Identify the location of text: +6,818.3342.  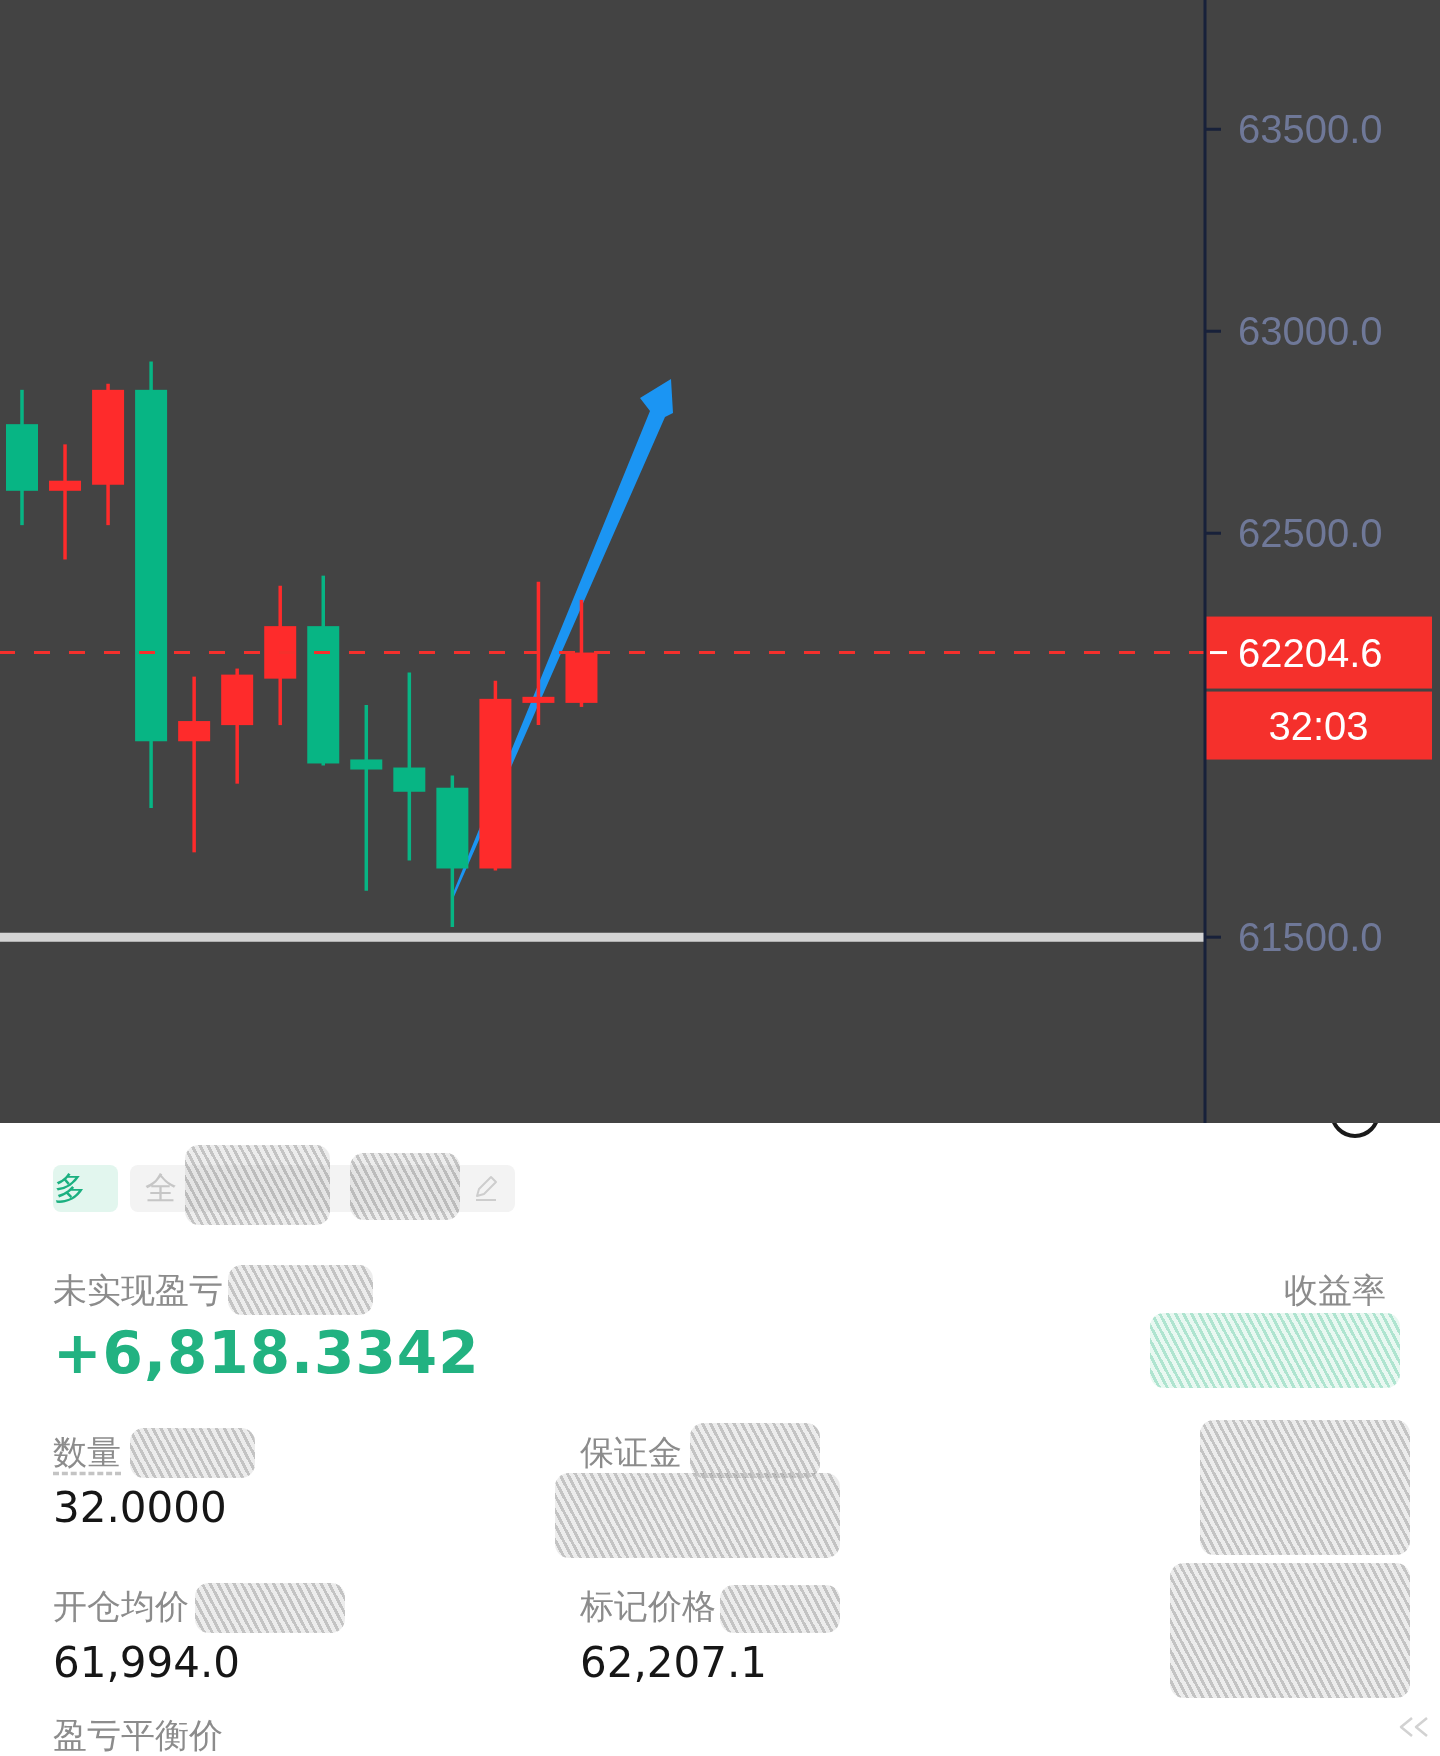
(266, 1353).